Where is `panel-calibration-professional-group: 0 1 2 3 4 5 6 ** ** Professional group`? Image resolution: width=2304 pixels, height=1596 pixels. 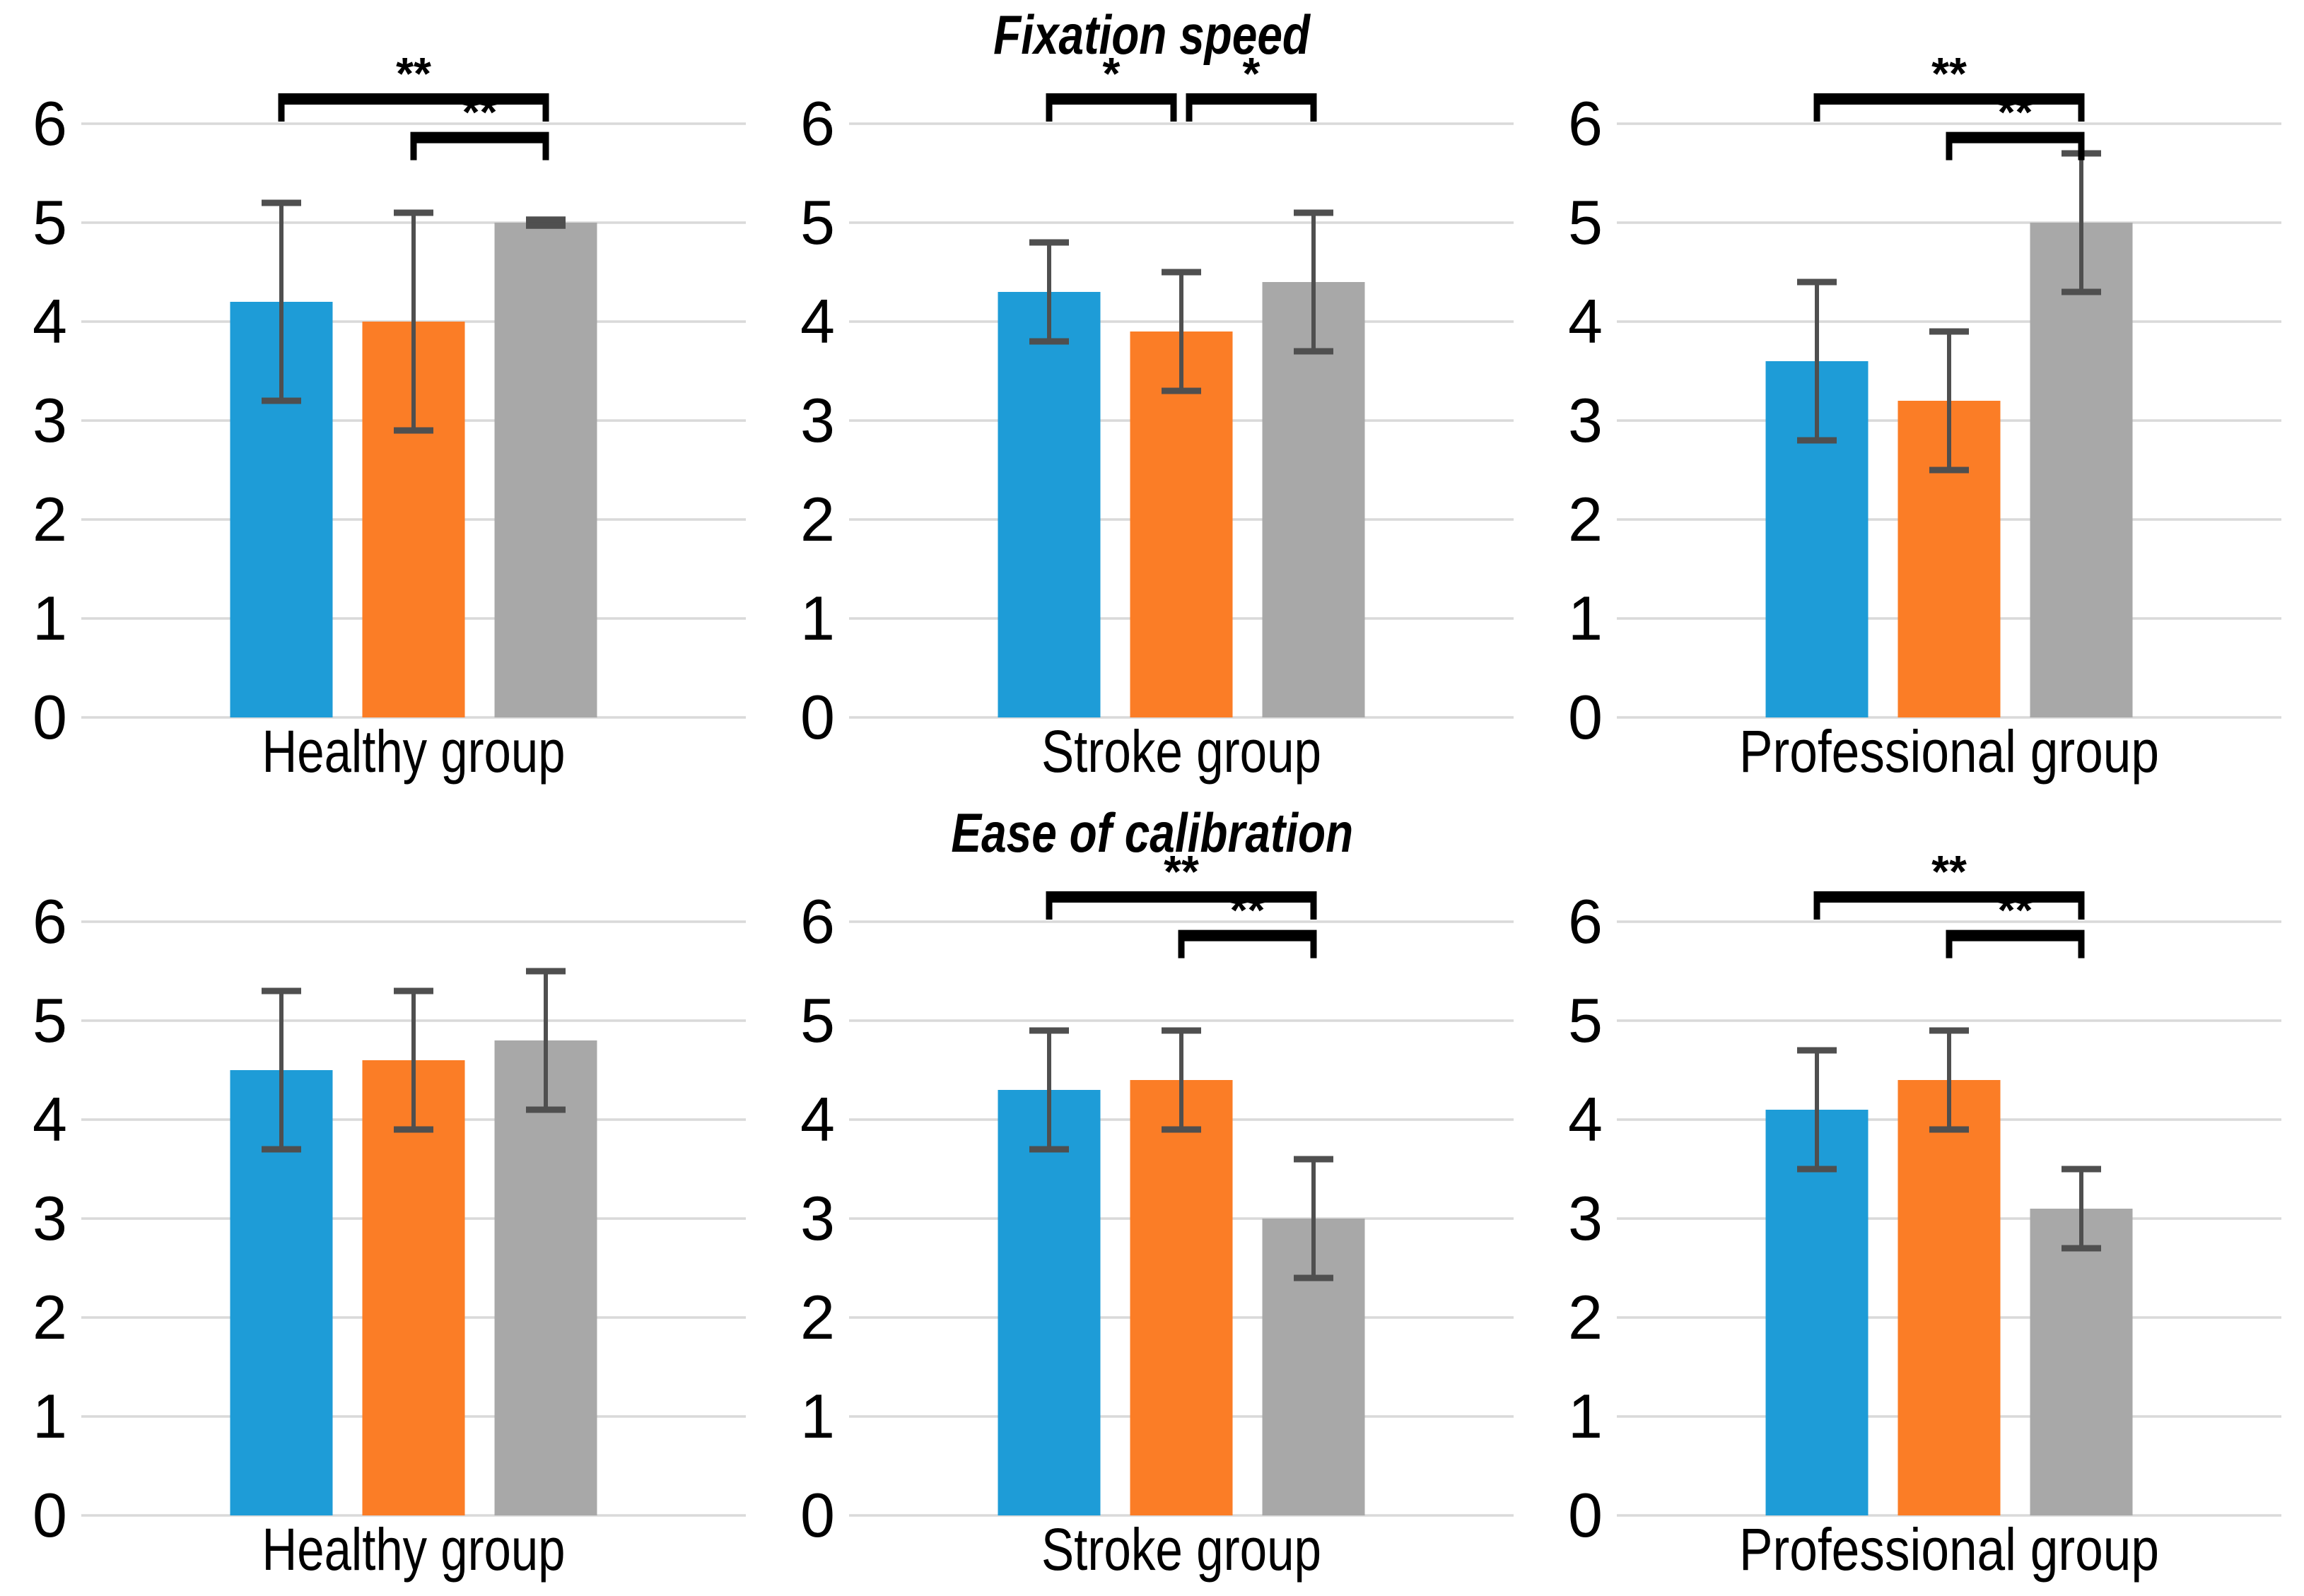
panel-calibration-professional-group: 0 1 2 3 4 5 6 ** ** Professional group is located at coordinates (1924, 1214).